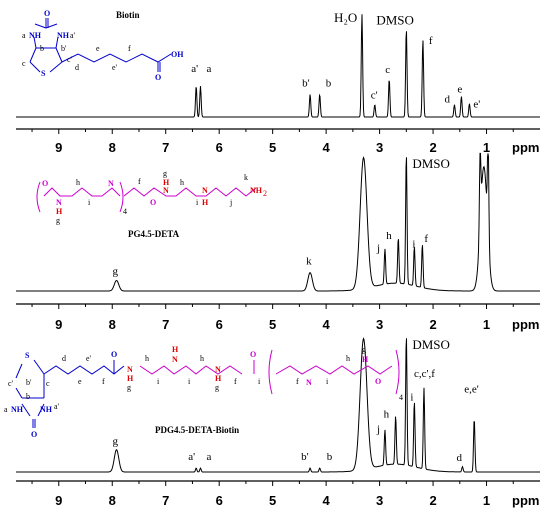 This screenshot has width=550, height=529. What do you see at coordinates (246, 177) in the screenshot?
I see `label-k: k` at bounding box center [246, 177].